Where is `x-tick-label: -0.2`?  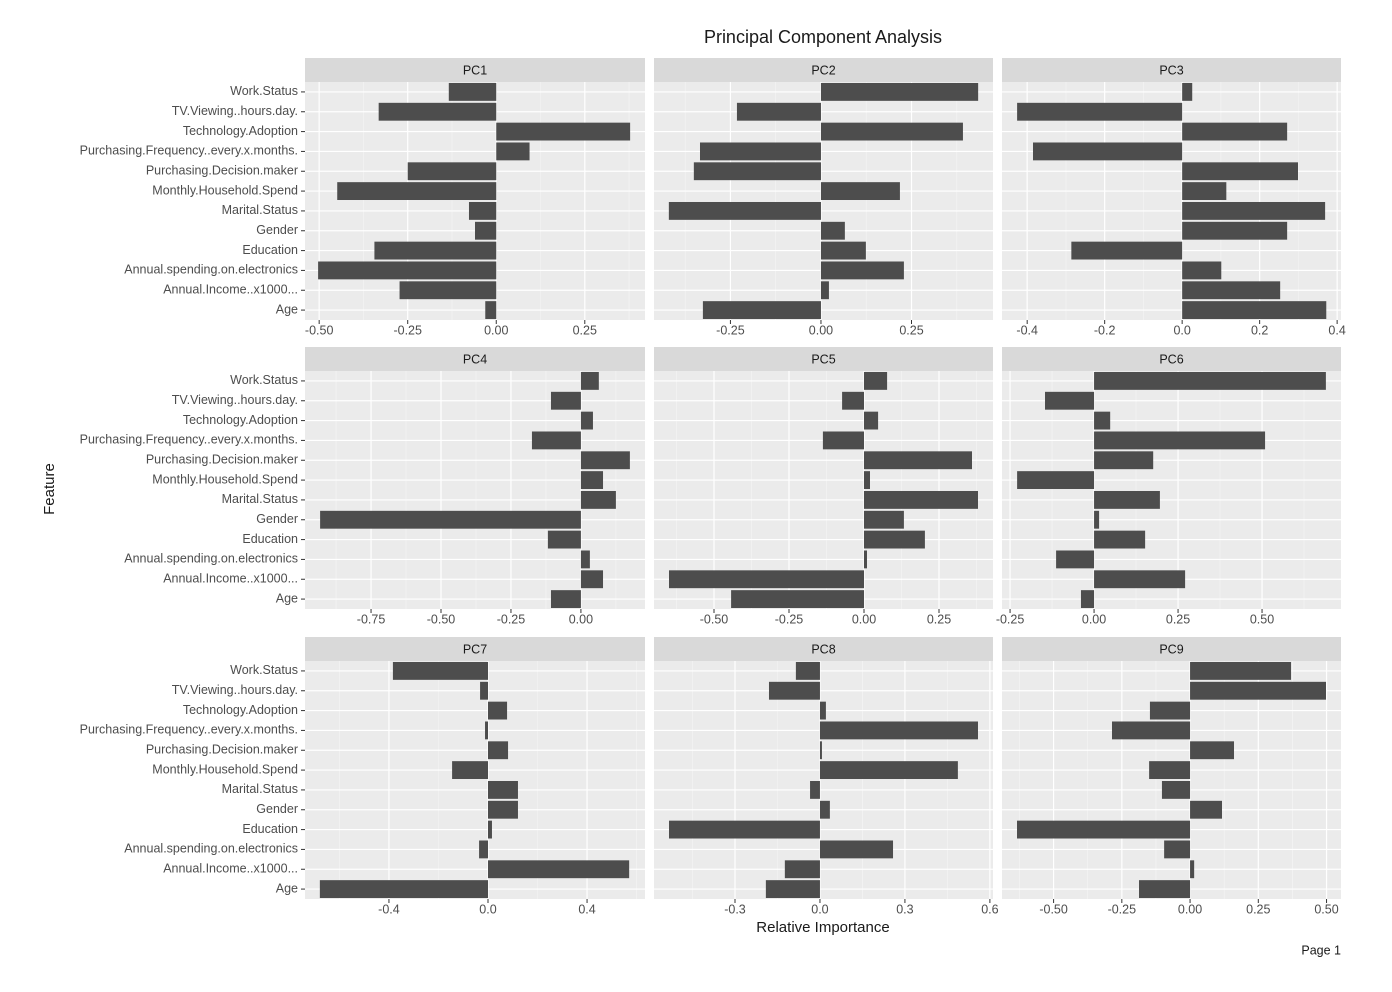 x-tick-label: -0.2 is located at coordinates (1105, 330).